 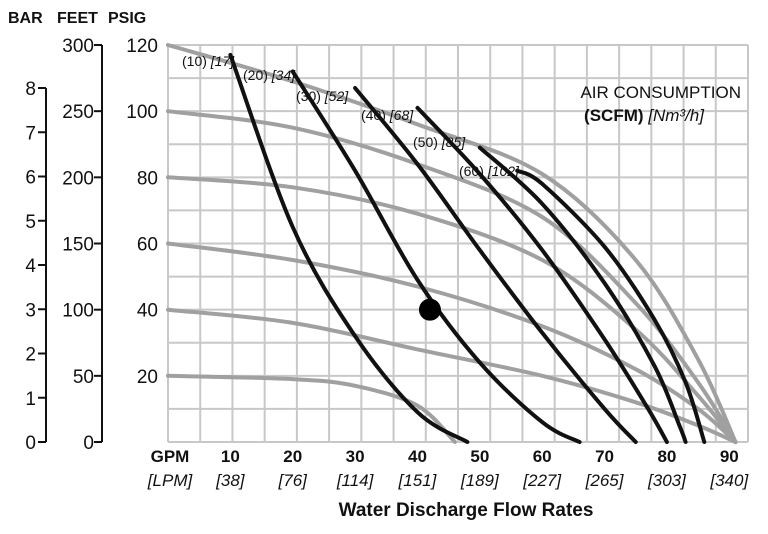 I want to click on psig-tick-label: 100, so click(x=142, y=112).